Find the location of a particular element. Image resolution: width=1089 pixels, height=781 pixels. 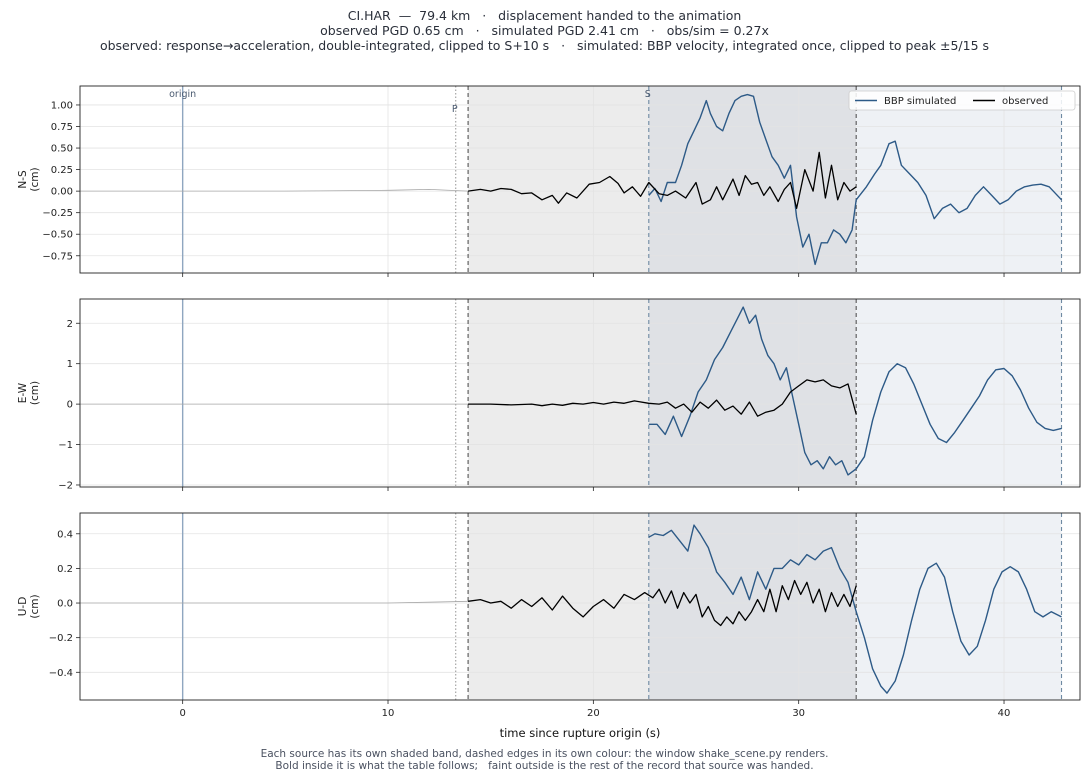

p-marker-label: P is located at coordinates (455, 109).